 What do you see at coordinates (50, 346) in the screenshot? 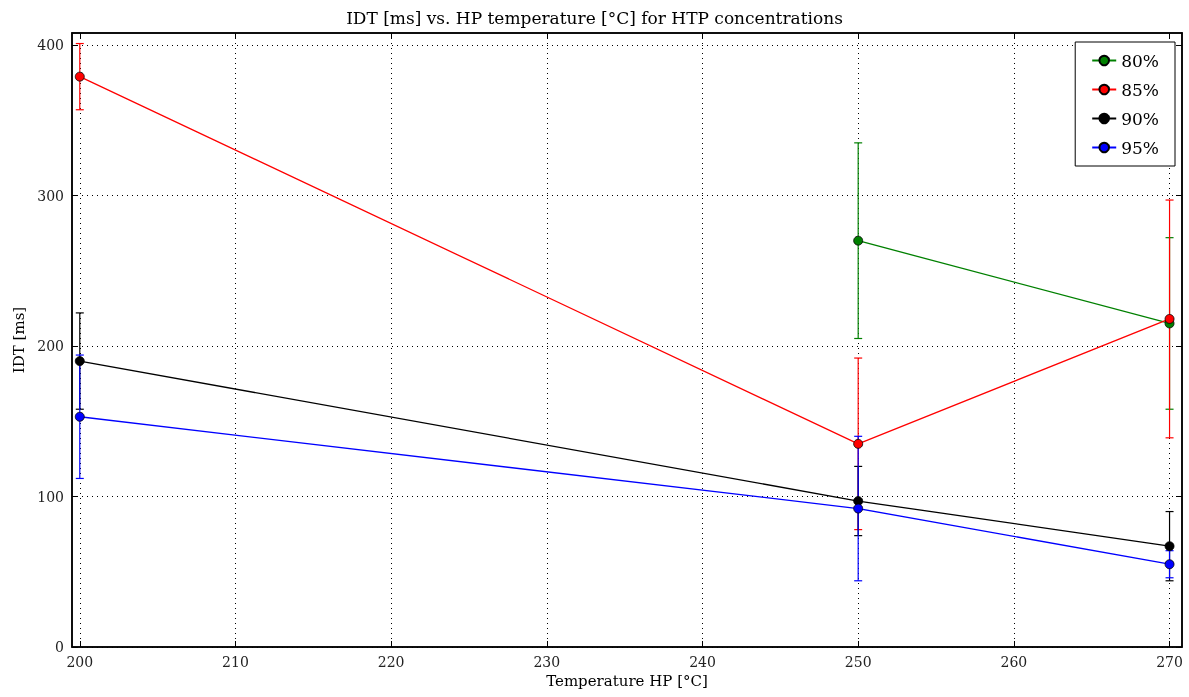
I see `y-tick-label: 200` at bounding box center [50, 346].